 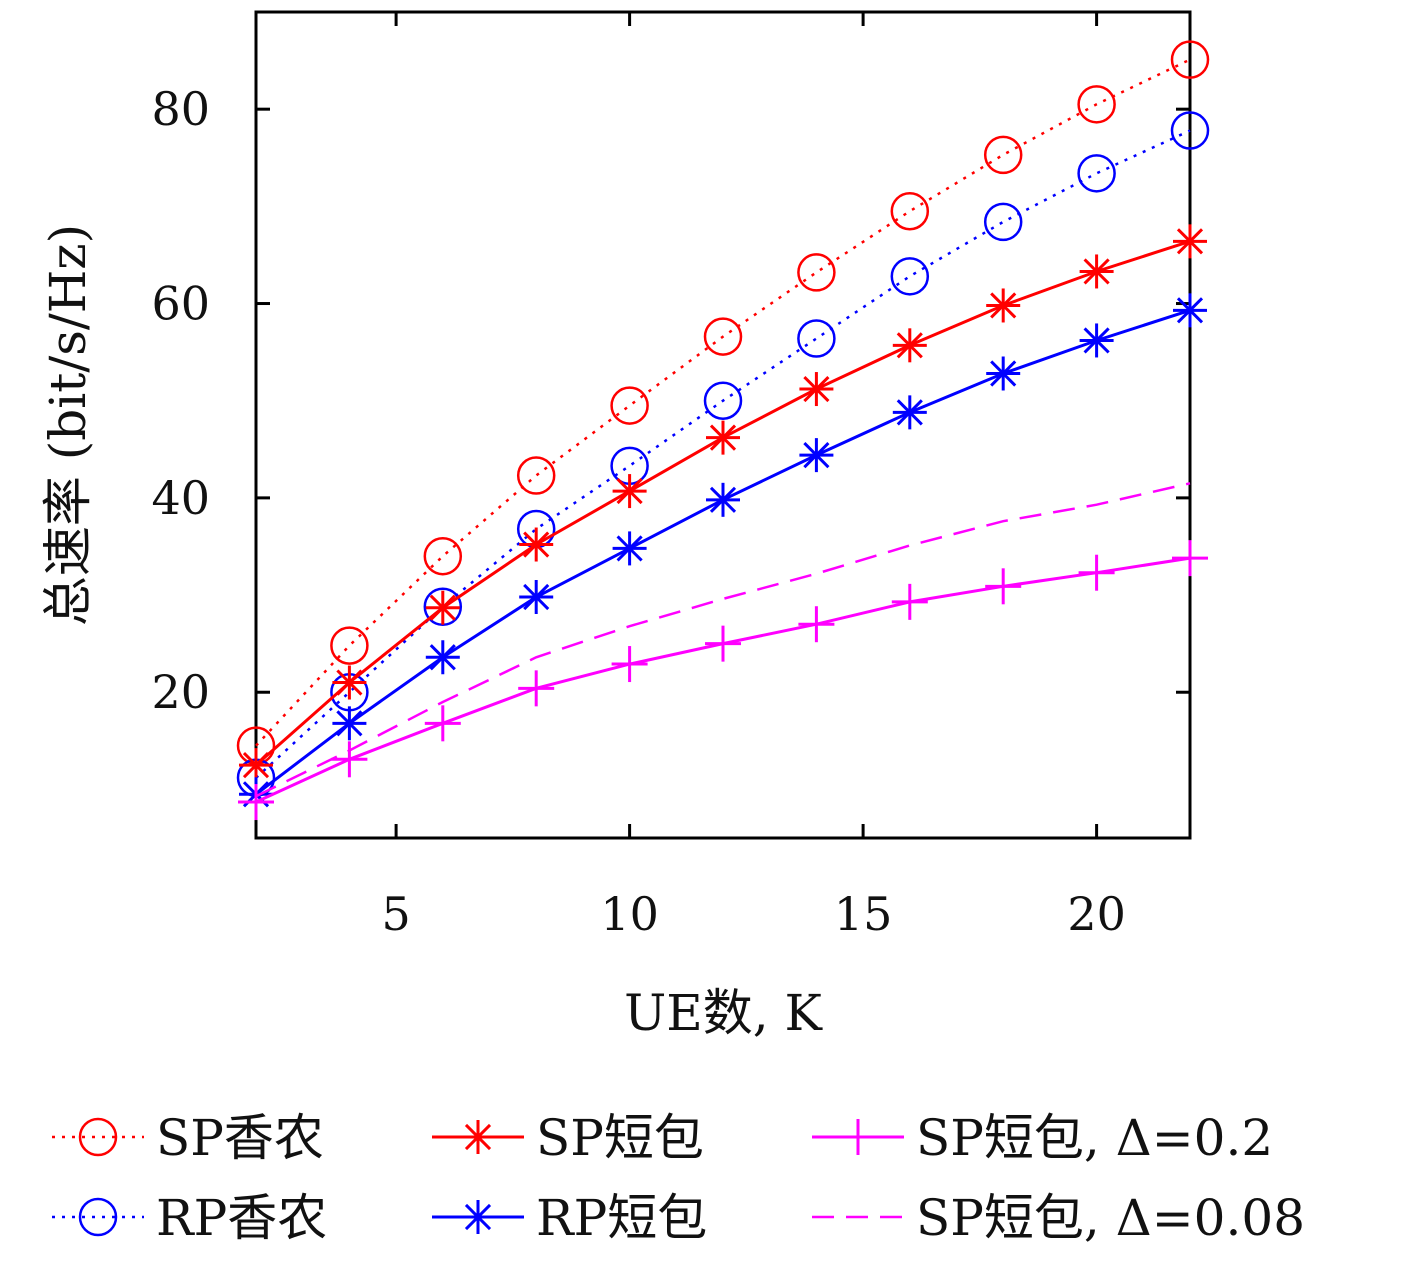 I want to click on legend-label: RP短包, so click(x=621, y=1218).